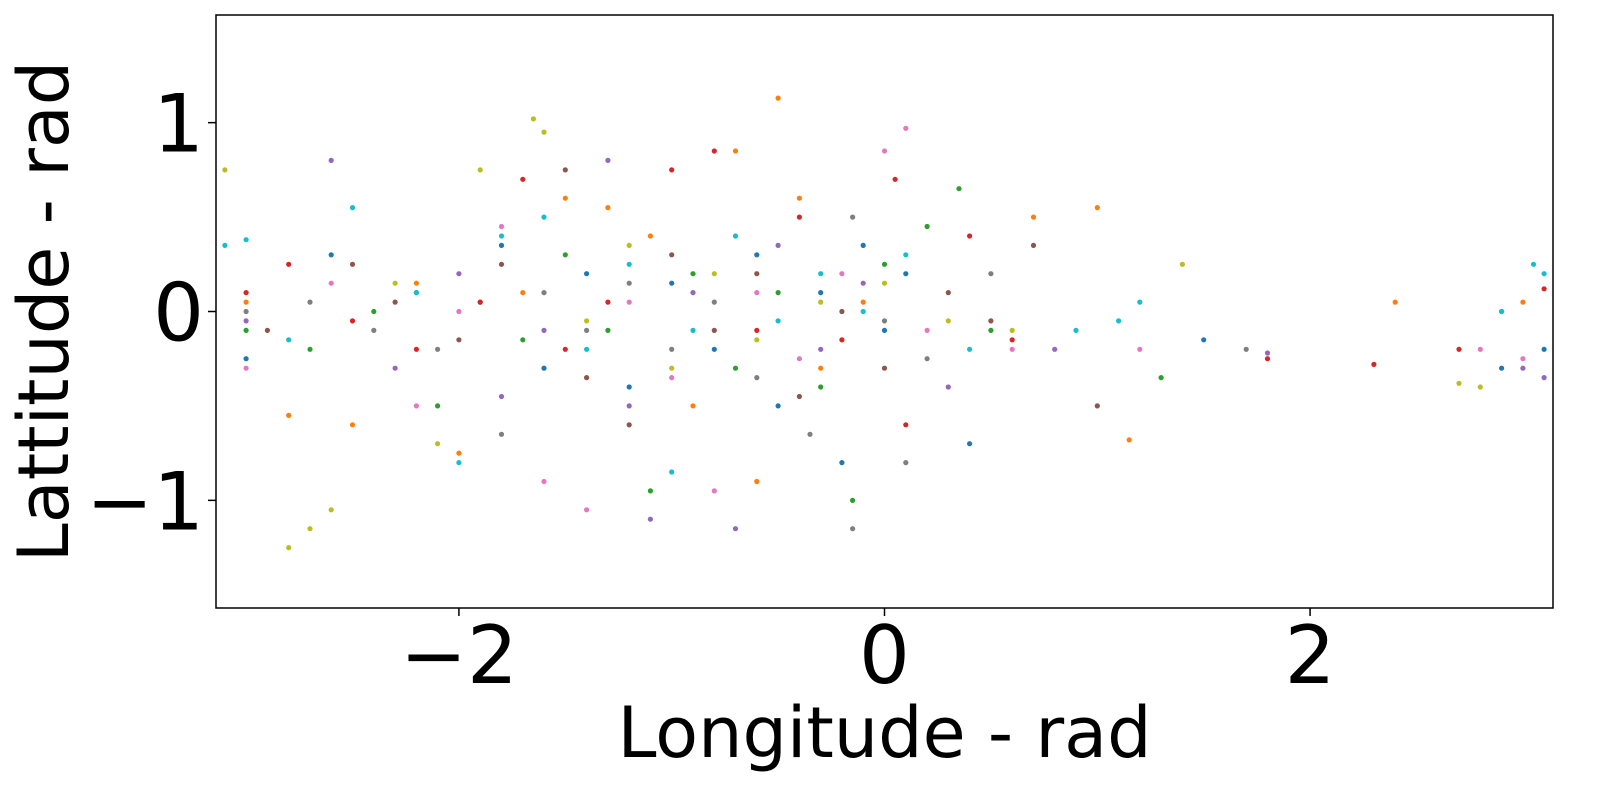 Image resolution: width=1600 pixels, height=800 pixels. What do you see at coordinates (459, 655) in the screenshot?
I see `x-tick-label: −2` at bounding box center [459, 655].